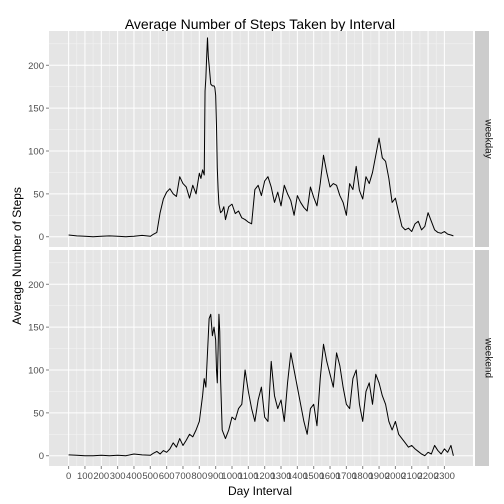 Image resolution: width=504 pixels, height=504 pixels. I want to click on y-axis-title: Average Number of Steps, so click(17, 256).